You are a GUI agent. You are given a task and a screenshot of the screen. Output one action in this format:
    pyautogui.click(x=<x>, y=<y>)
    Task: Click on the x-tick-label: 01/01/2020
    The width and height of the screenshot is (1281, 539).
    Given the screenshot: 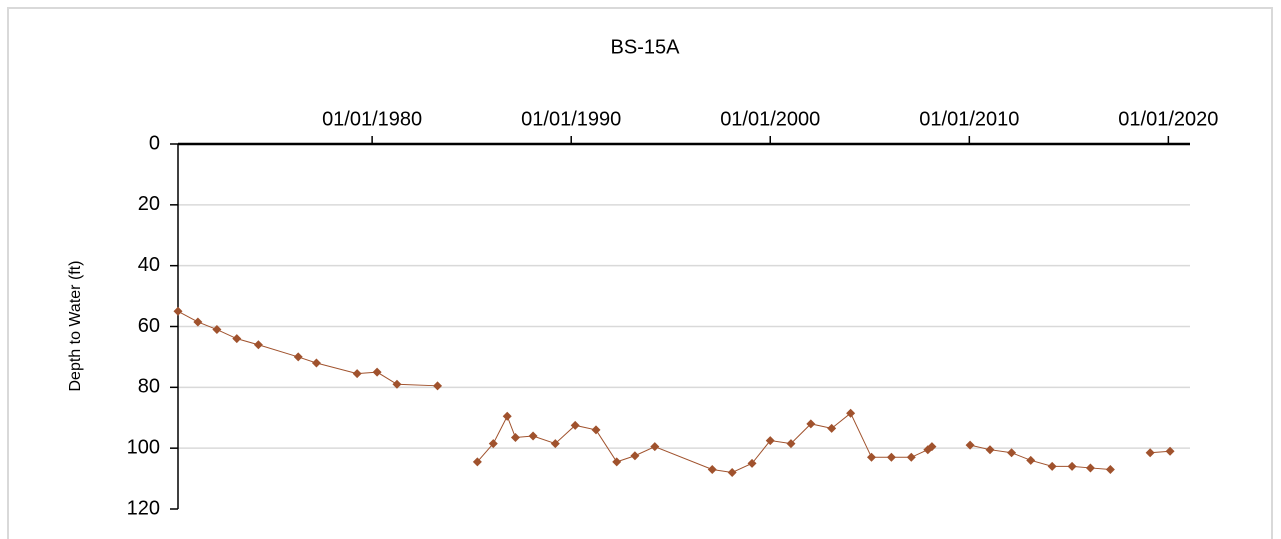 What is the action you would take?
    pyautogui.click(x=1168, y=119)
    